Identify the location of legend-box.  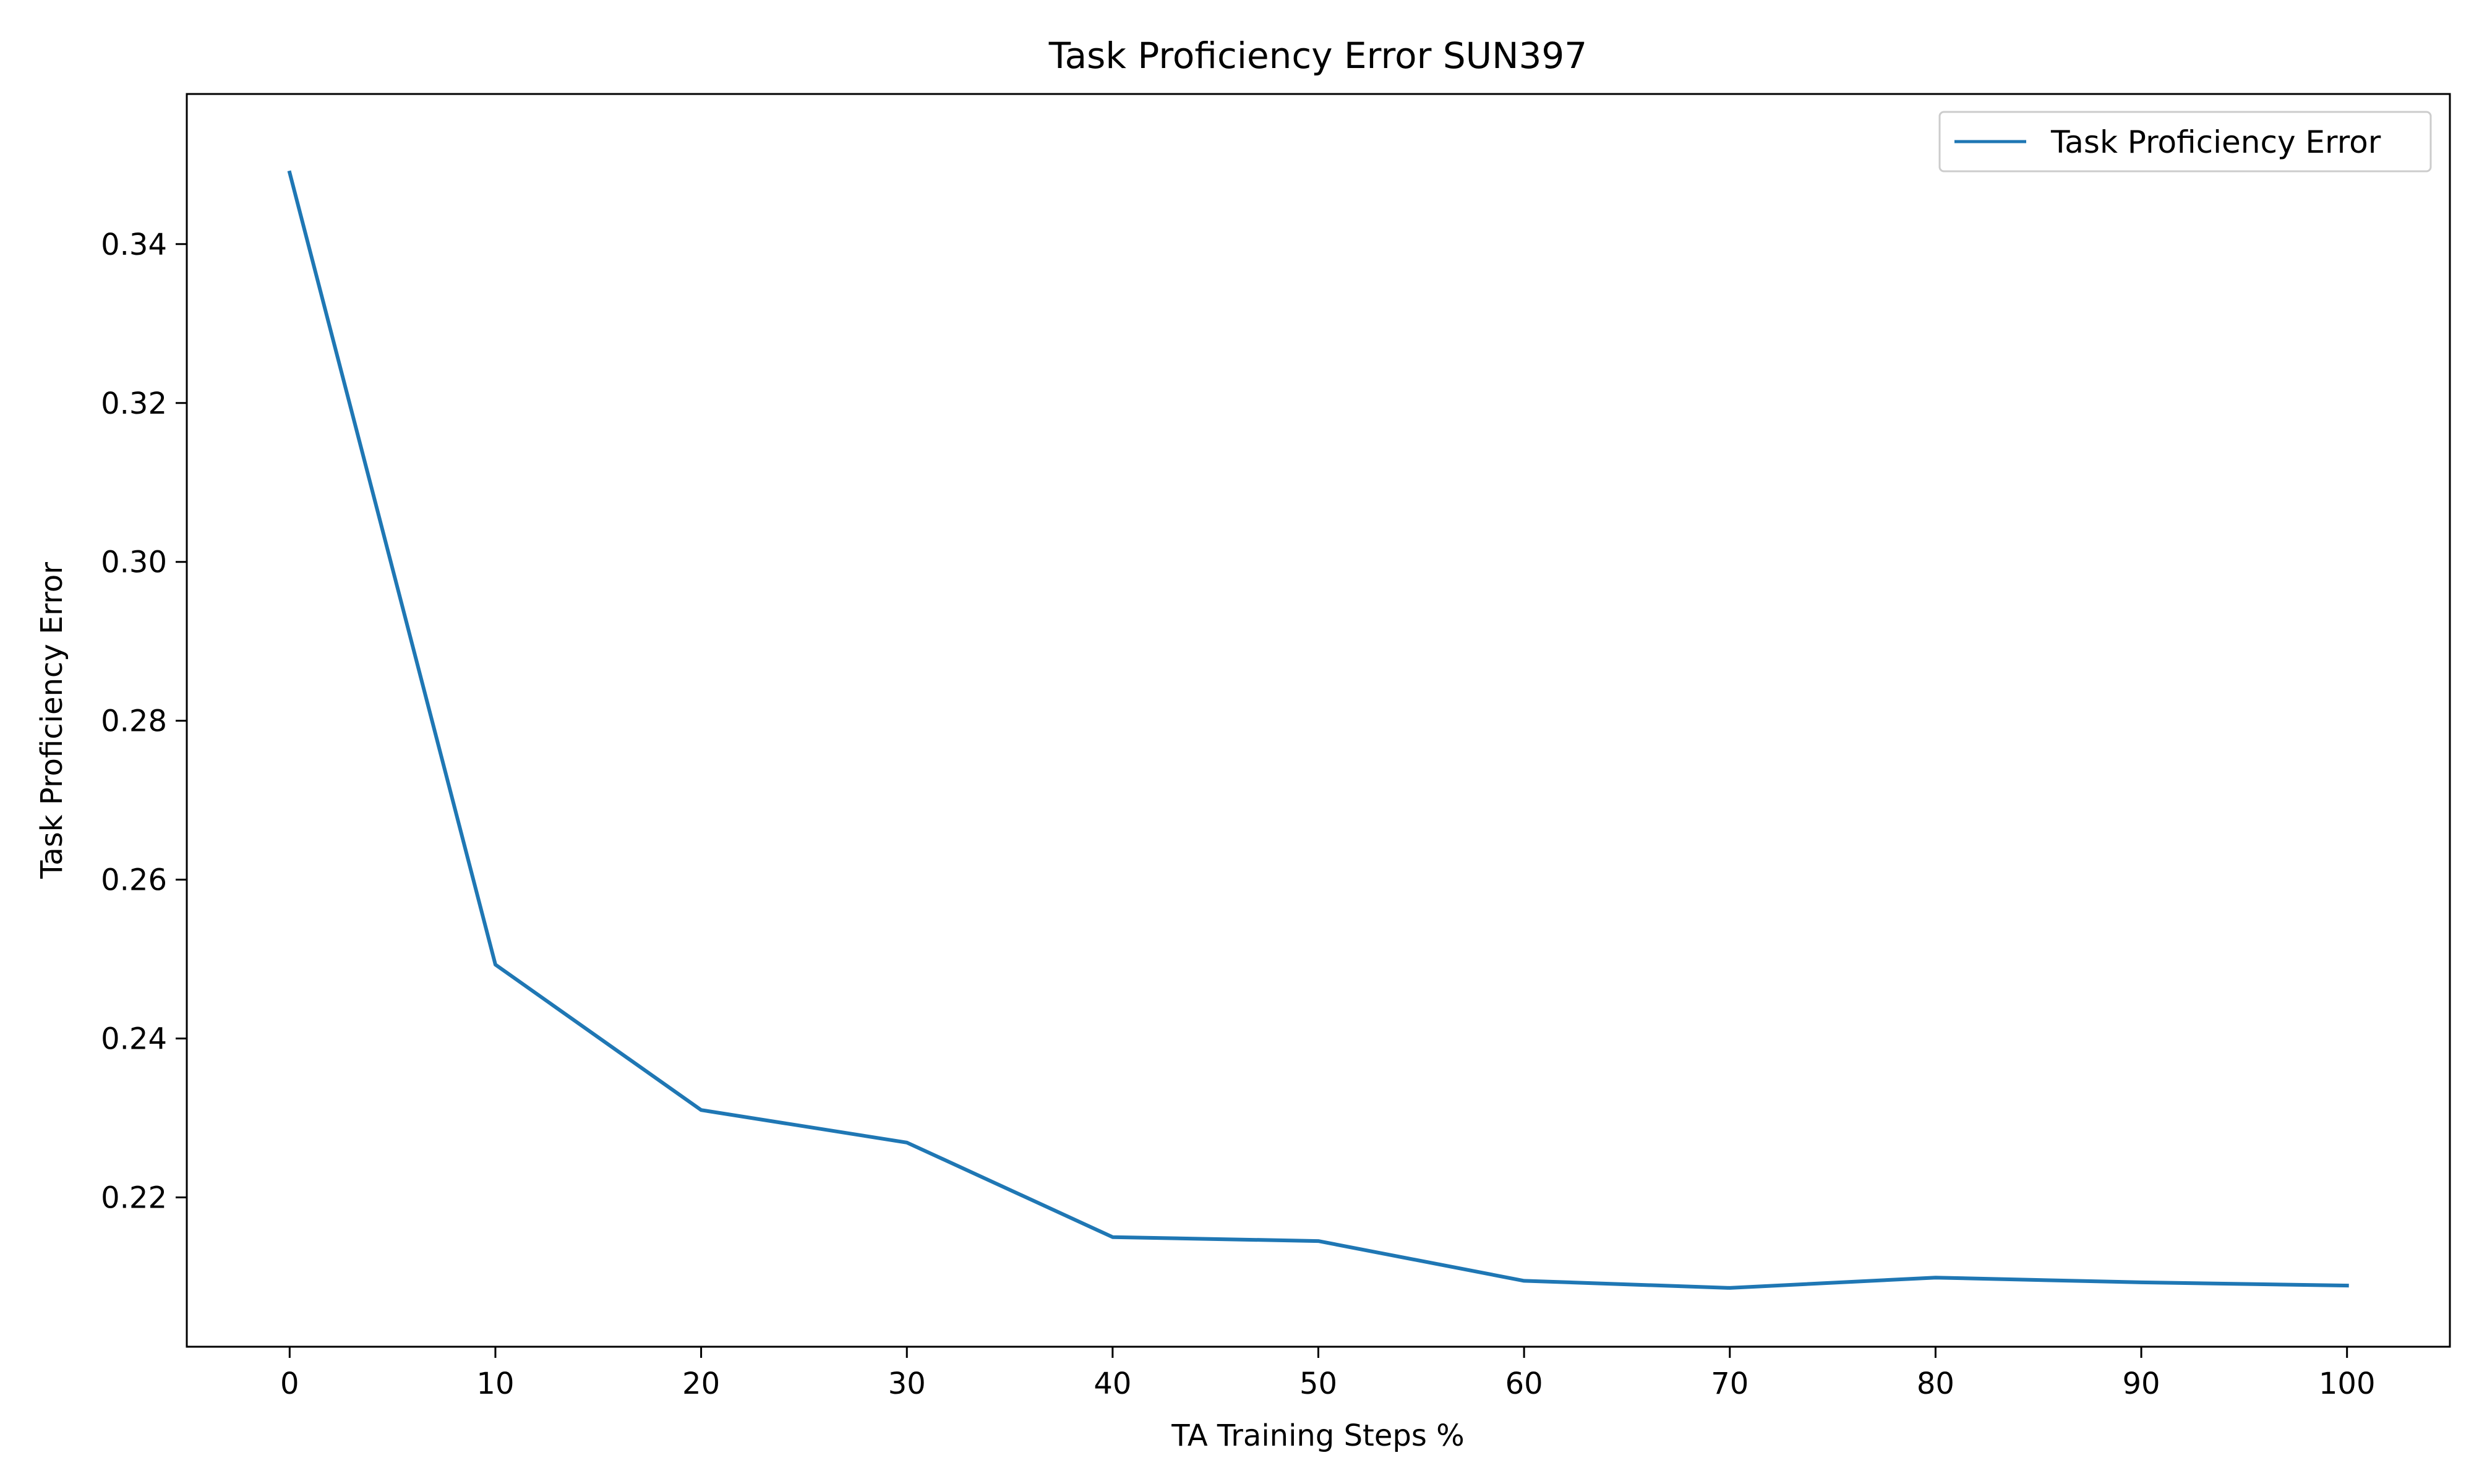
(2185, 142).